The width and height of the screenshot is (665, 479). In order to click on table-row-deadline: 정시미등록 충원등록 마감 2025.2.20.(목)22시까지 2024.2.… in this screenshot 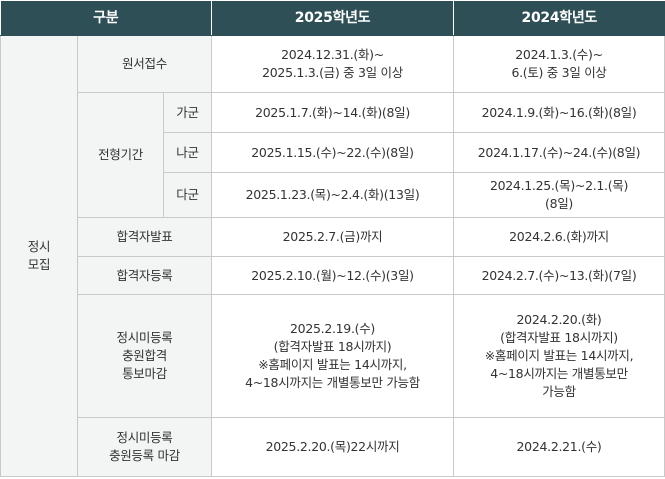, I will do `click(333, 447)`.